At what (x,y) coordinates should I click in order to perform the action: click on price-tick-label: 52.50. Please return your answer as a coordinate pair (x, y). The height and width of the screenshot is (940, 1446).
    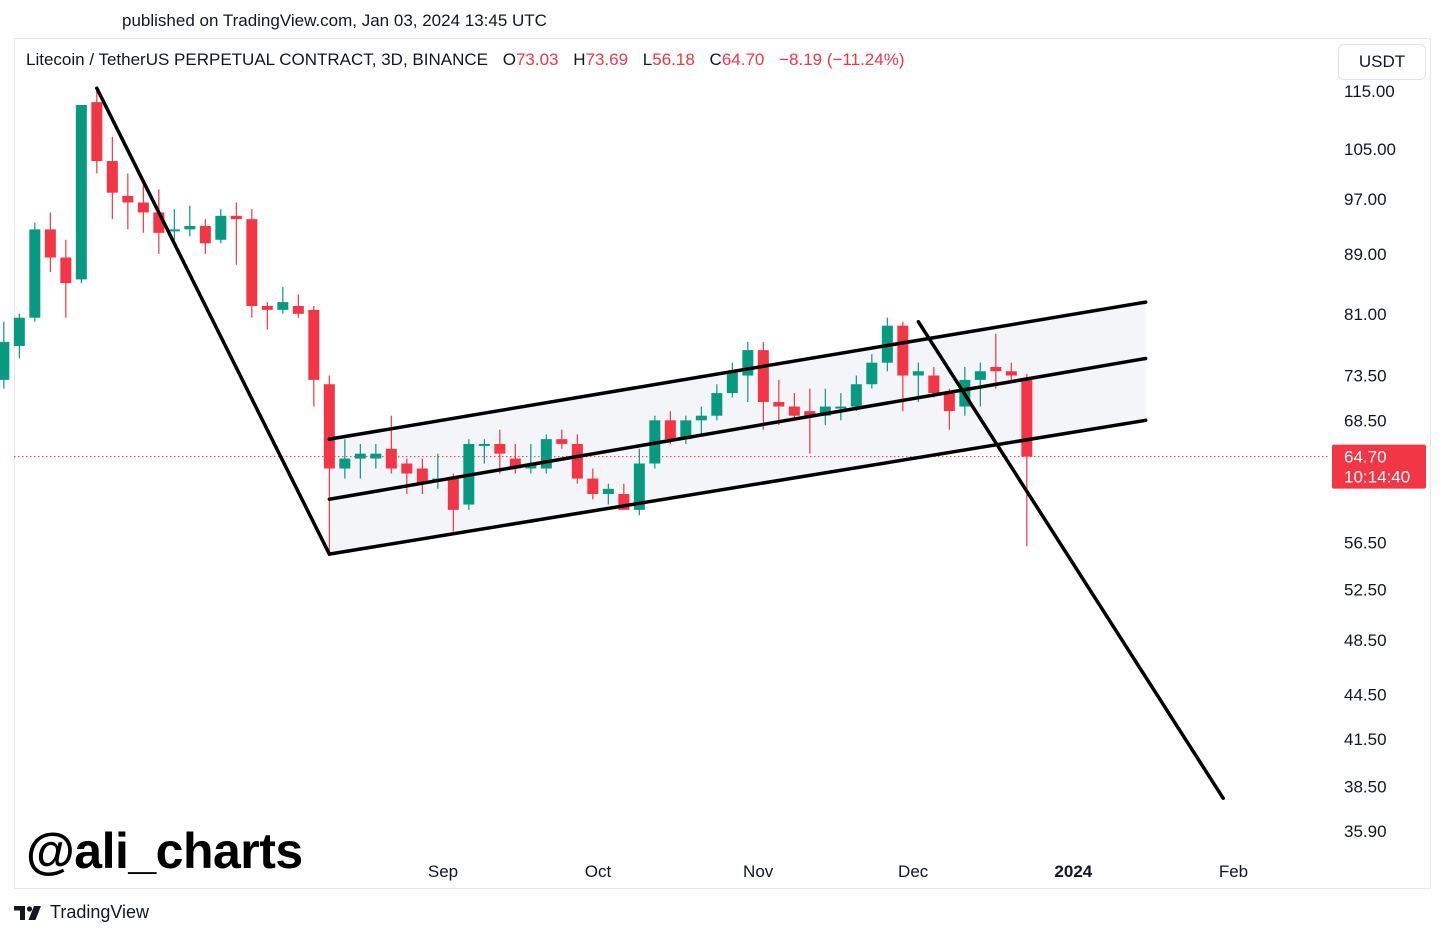
    Looking at the image, I should click on (1365, 589).